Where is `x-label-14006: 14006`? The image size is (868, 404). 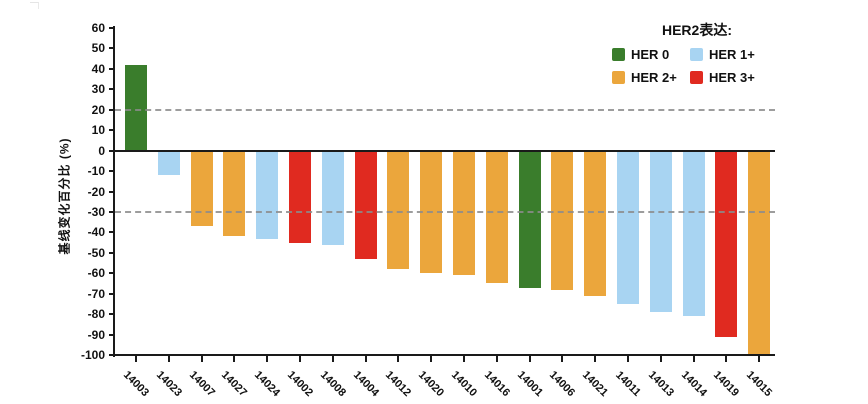 x-label-14006: 14006 is located at coordinates (562, 384).